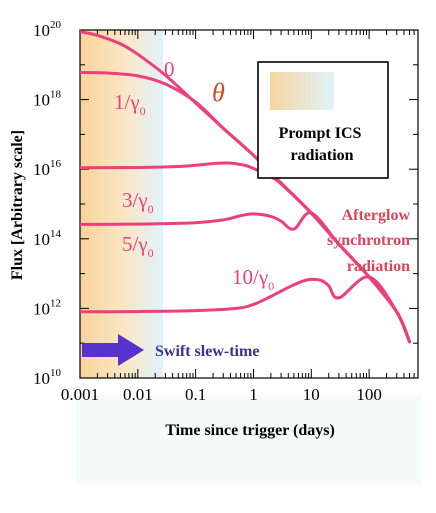  I want to click on prompt-band, so click(121, 204).